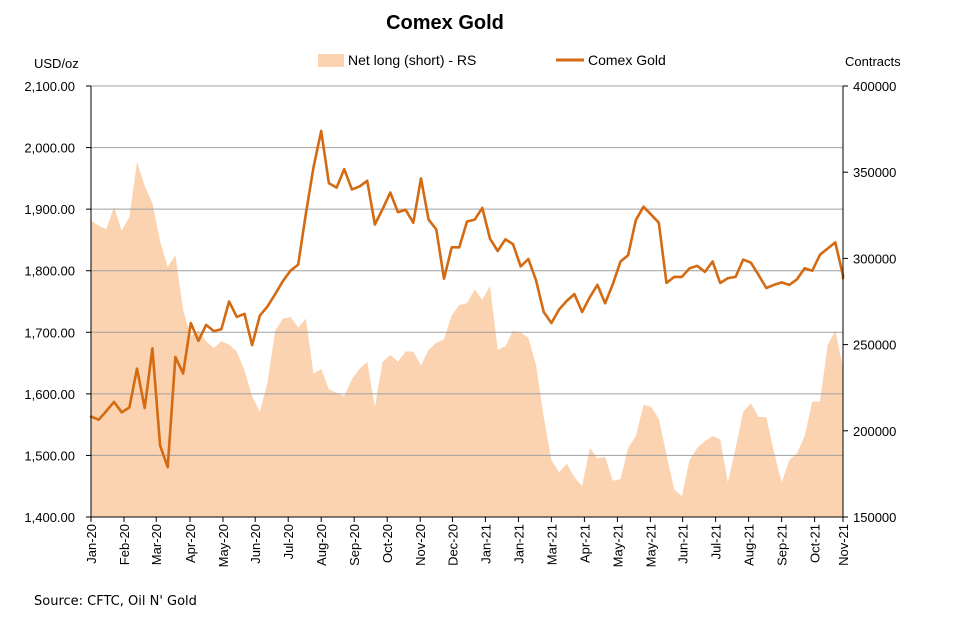 The image size is (962, 621). Describe the element at coordinates (223, 545) in the screenshot. I see `x-tick-label: May-20` at that location.